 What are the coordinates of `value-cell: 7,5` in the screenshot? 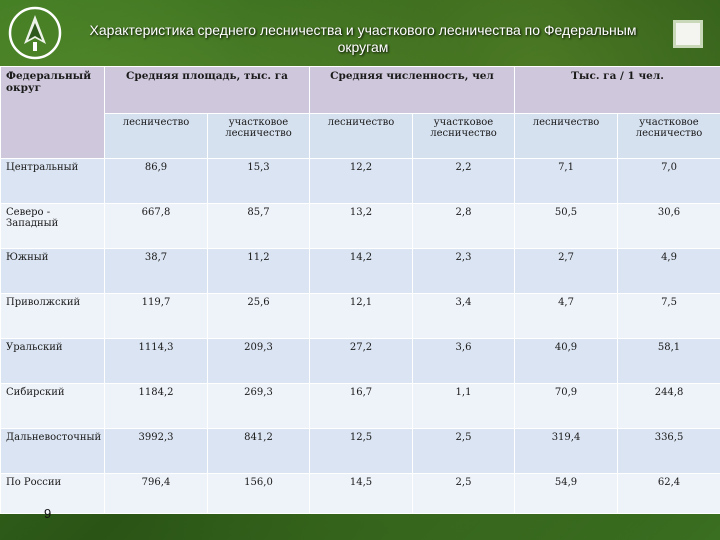 It's located at (668, 316).